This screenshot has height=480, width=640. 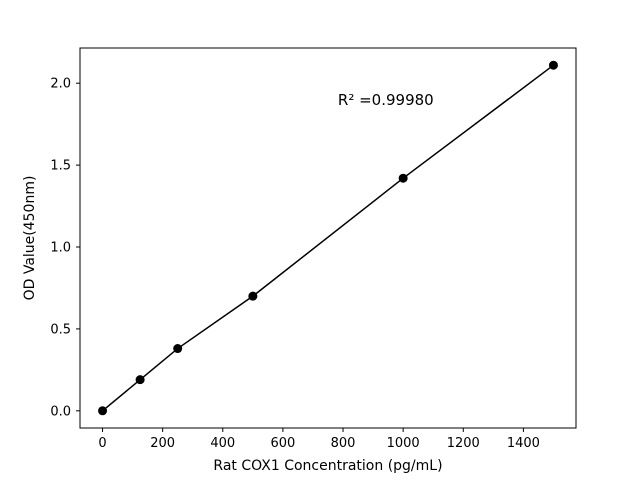 I want to click on y-axis-label: OD Value(450nm), so click(x=30, y=238).